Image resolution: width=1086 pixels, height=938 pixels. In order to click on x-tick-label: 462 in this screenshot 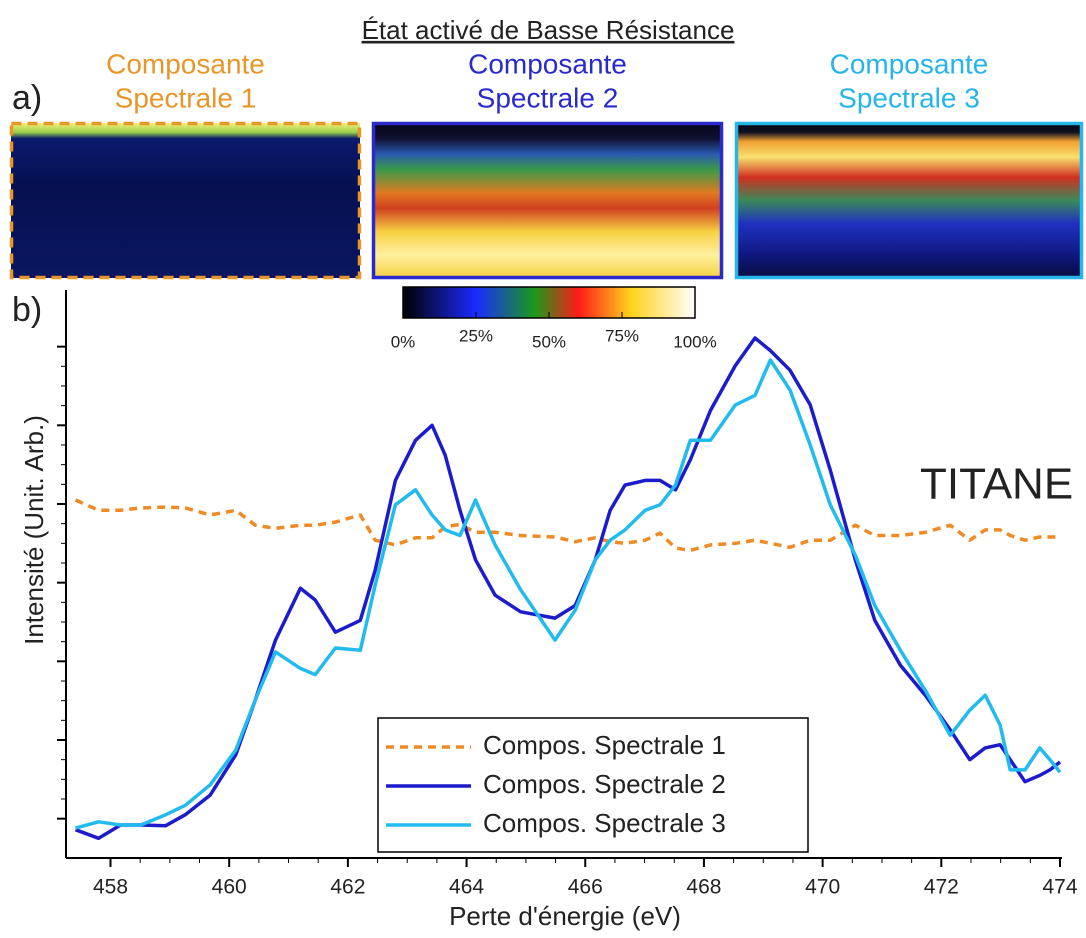, I will do `click(347, 887)`.